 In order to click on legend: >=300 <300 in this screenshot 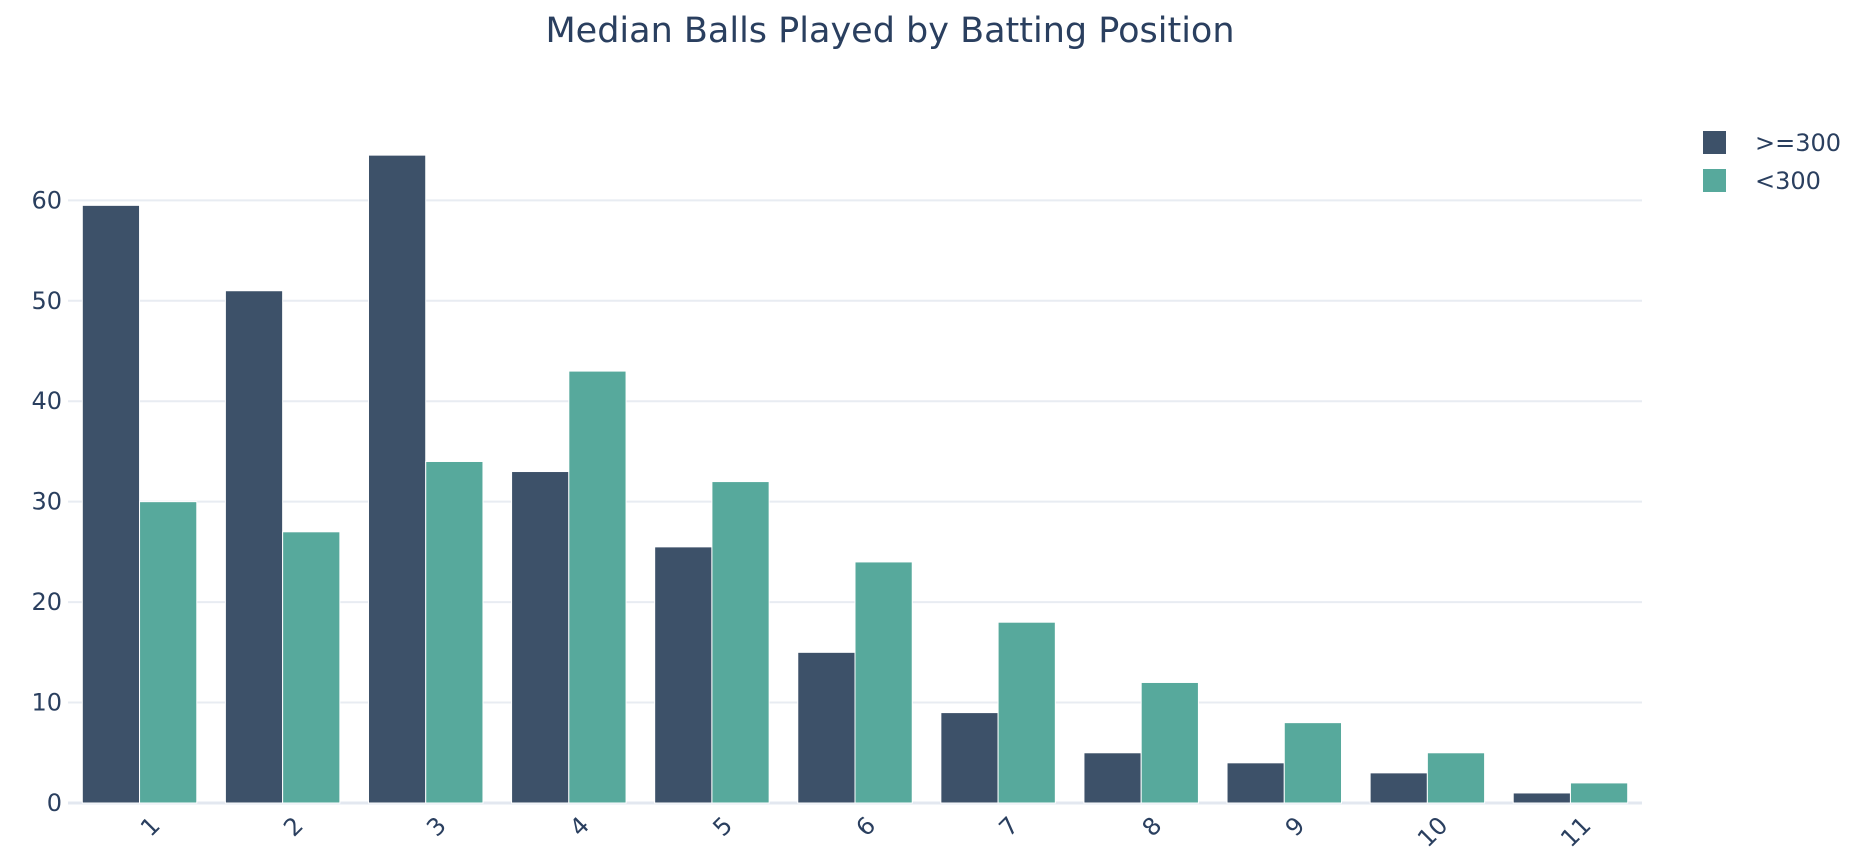, I will do `click(1772, 162)`.